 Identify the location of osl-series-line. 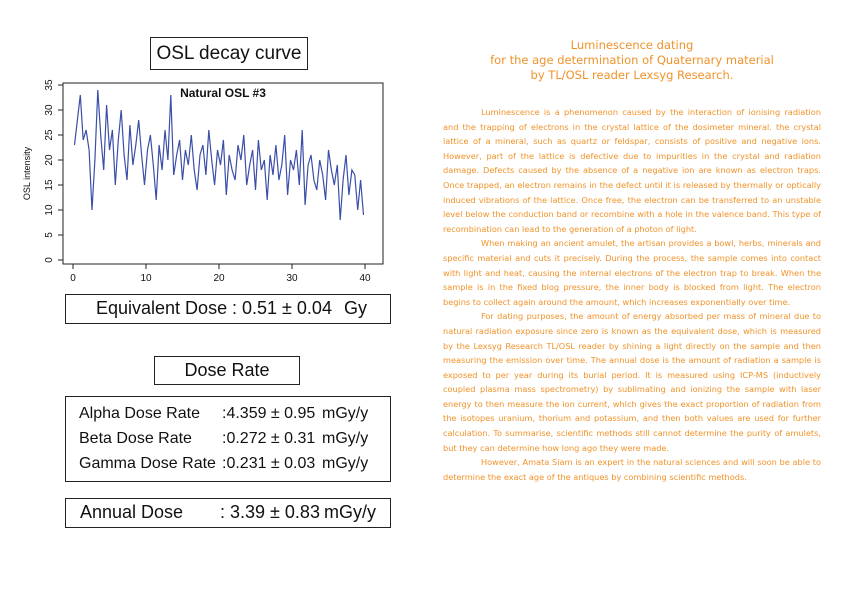
(219, 155).